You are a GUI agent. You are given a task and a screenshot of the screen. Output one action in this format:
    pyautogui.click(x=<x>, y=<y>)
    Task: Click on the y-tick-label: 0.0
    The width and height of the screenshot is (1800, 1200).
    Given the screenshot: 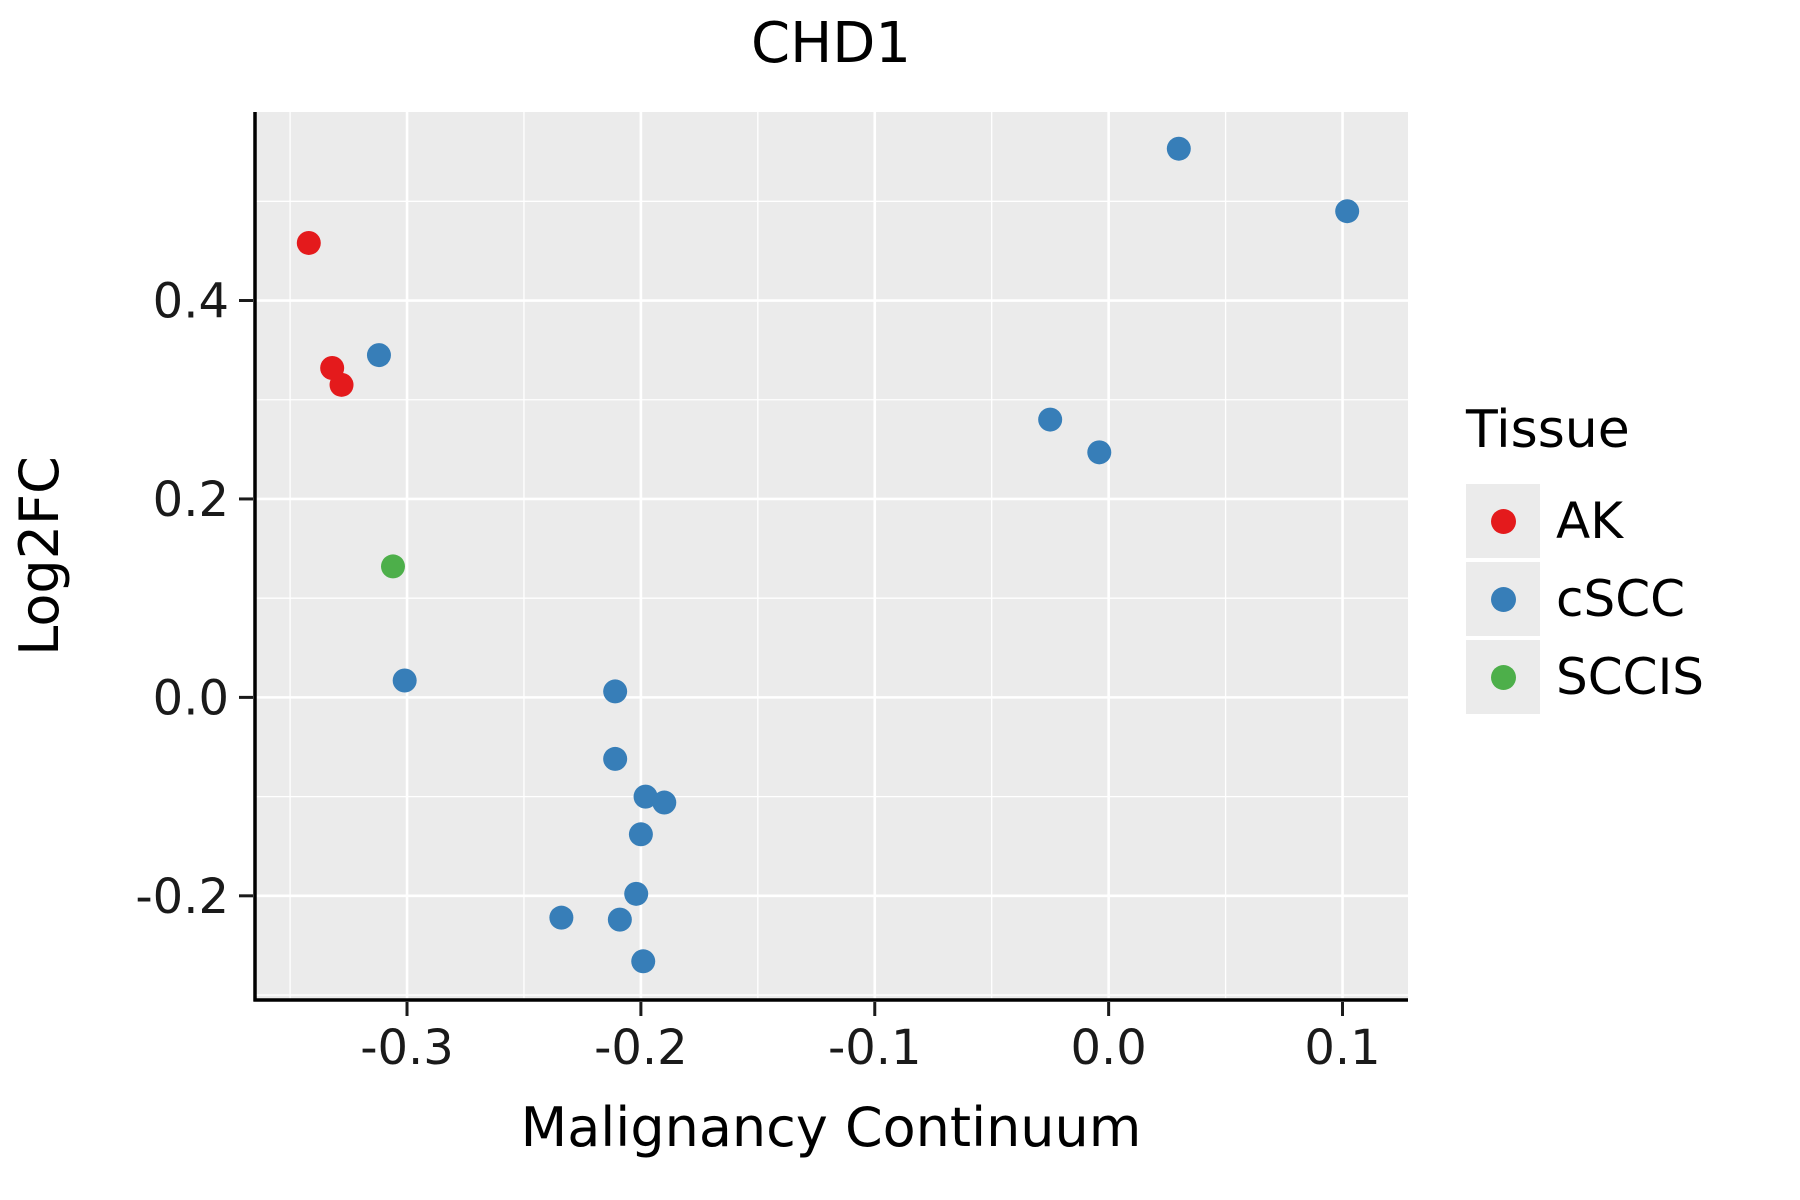 What is the action you would take?
    pyautogui.click(x=191, y=698)
    